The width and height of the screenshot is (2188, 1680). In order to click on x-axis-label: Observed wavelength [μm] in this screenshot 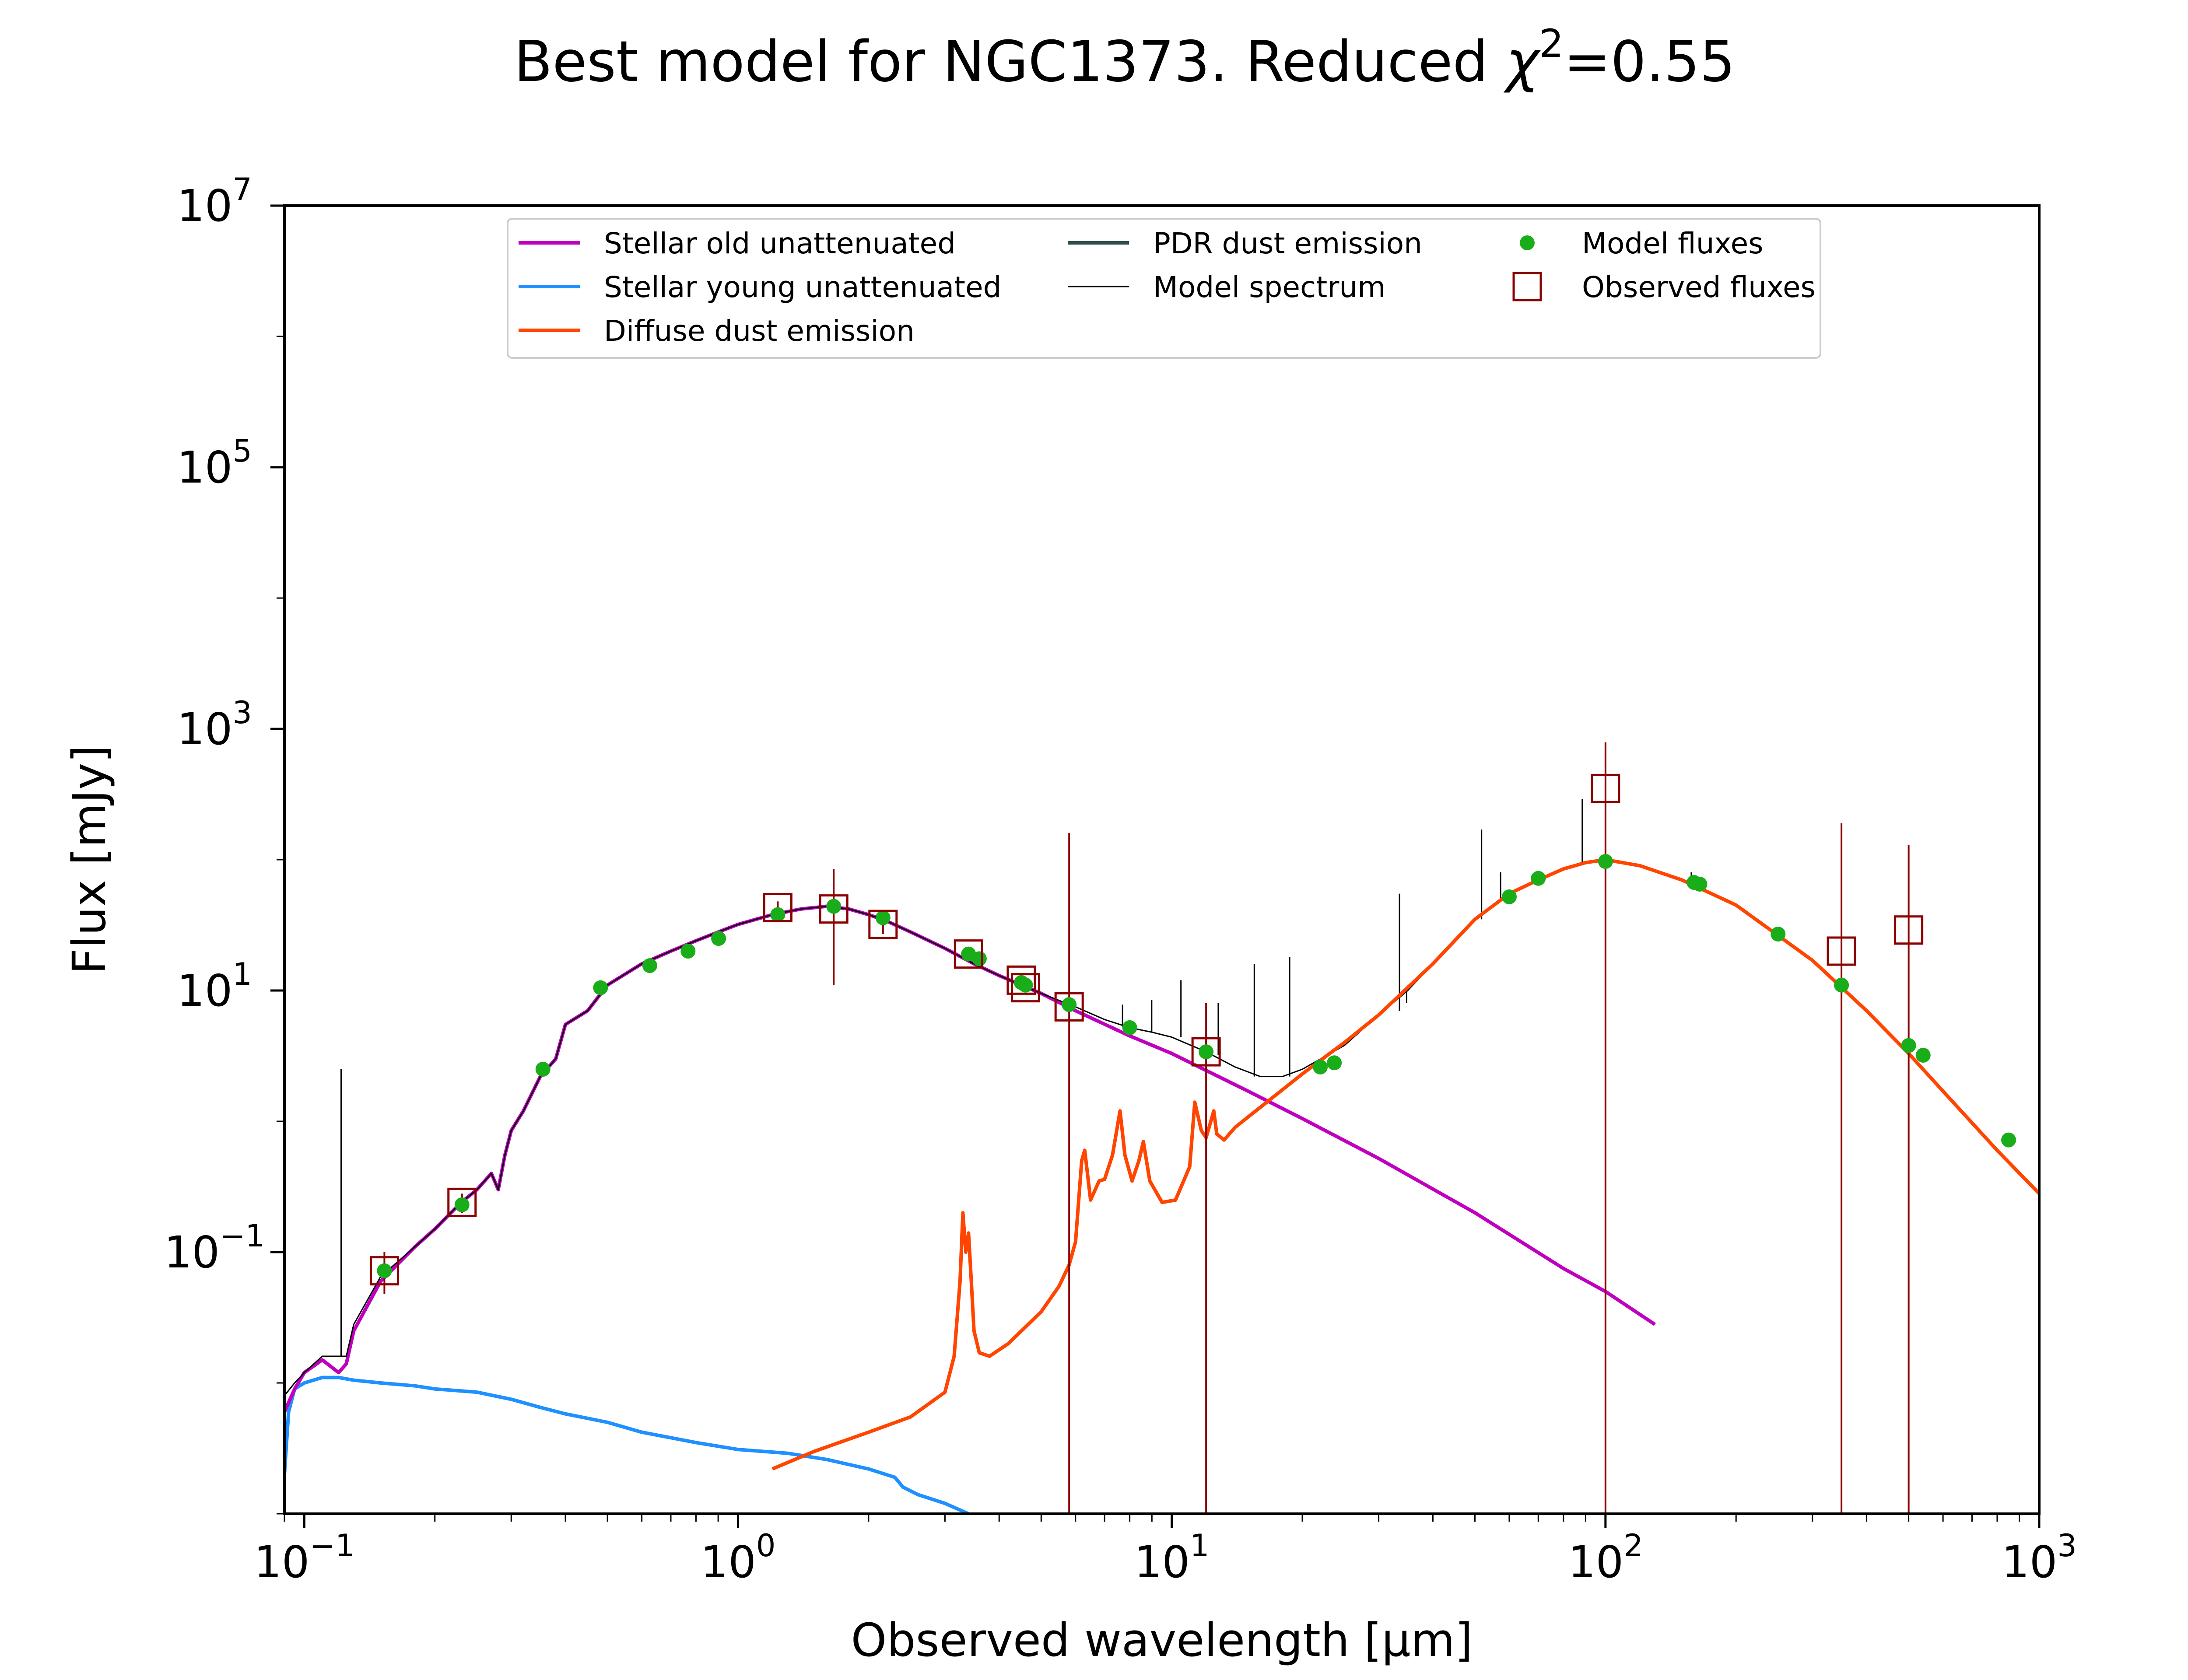, I will do `click(1162, 1640)`.